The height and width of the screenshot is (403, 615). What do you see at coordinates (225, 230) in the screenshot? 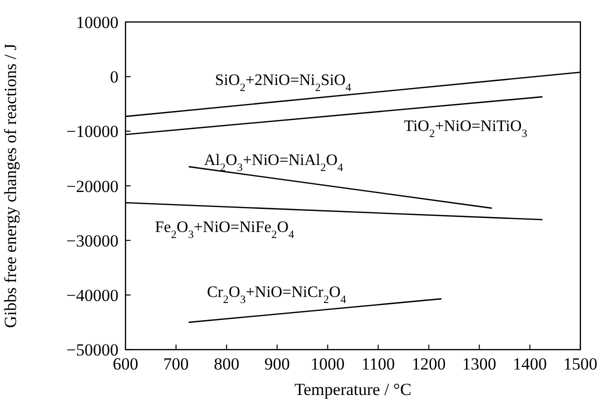
I see `series-label: Fe$_{2}$O$_{3}$+NiO=NiFe$_{2}$O$_{4}$` at bounding box center [225, 230].